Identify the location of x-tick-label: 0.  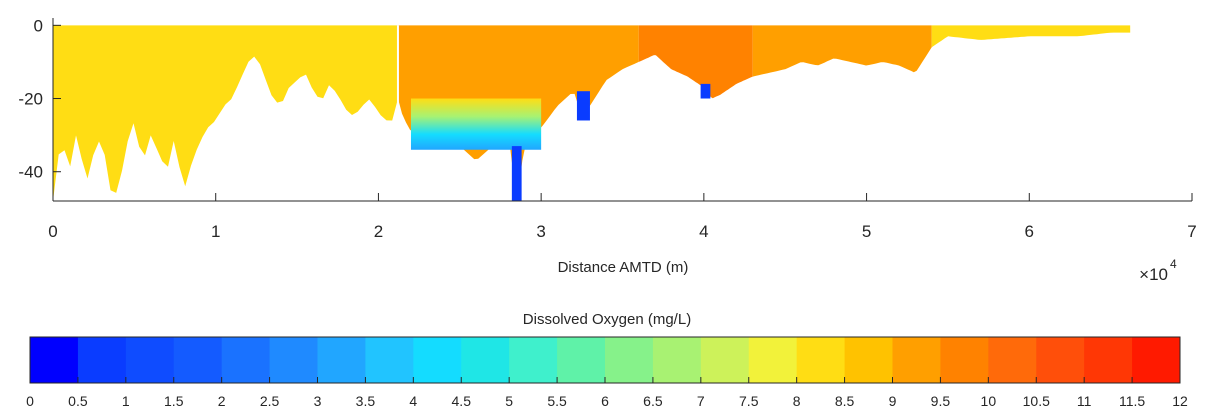
(52, 231).